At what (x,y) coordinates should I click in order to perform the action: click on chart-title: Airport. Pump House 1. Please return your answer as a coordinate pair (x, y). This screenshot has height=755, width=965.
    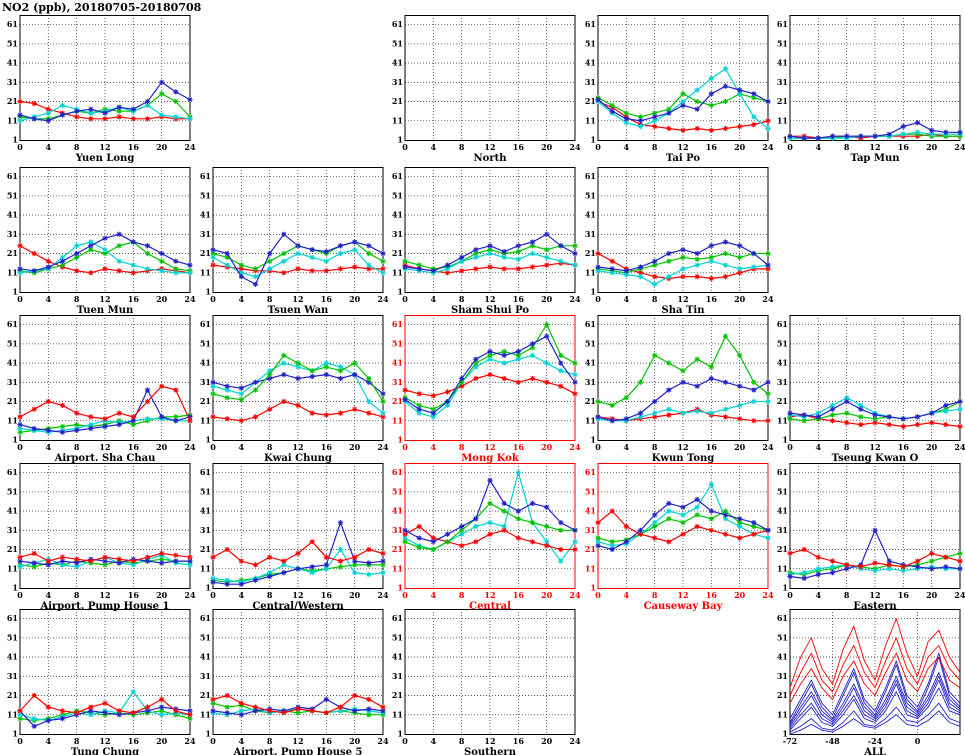
    Looking at the image, I should click on (104, 606).